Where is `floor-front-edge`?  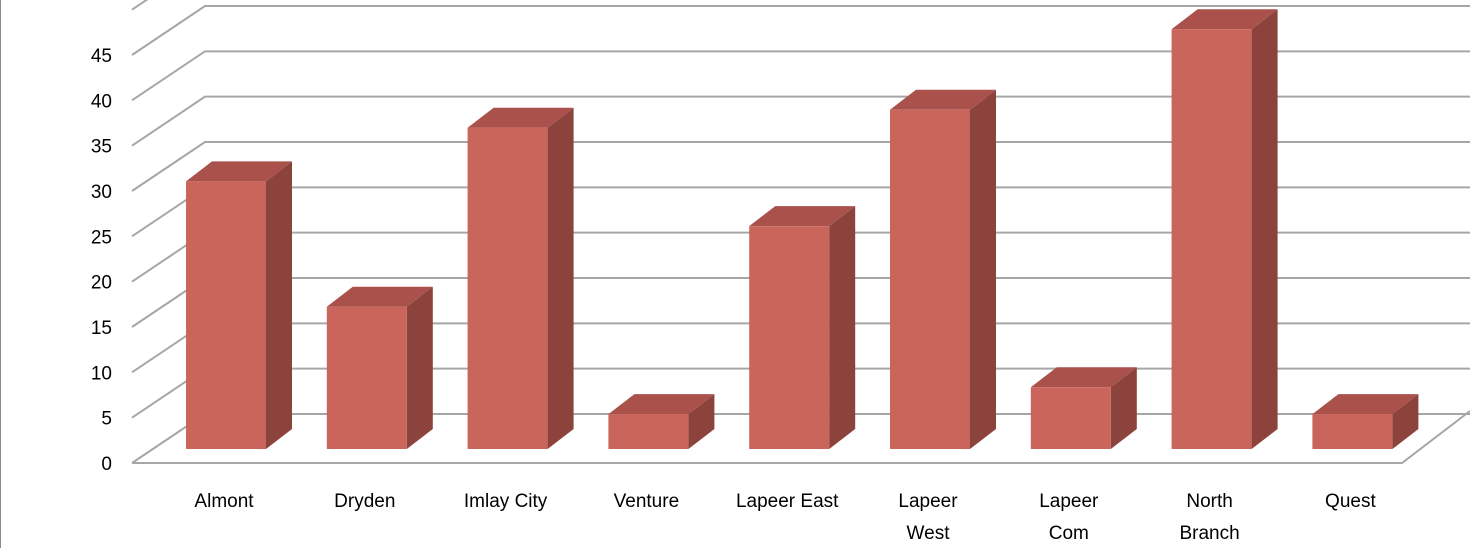 floor-front-edge is located at coordinates (801, 437).